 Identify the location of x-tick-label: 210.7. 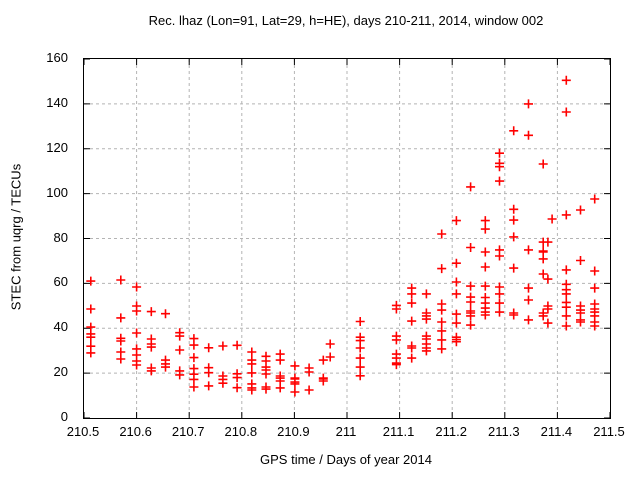
(188, 431).